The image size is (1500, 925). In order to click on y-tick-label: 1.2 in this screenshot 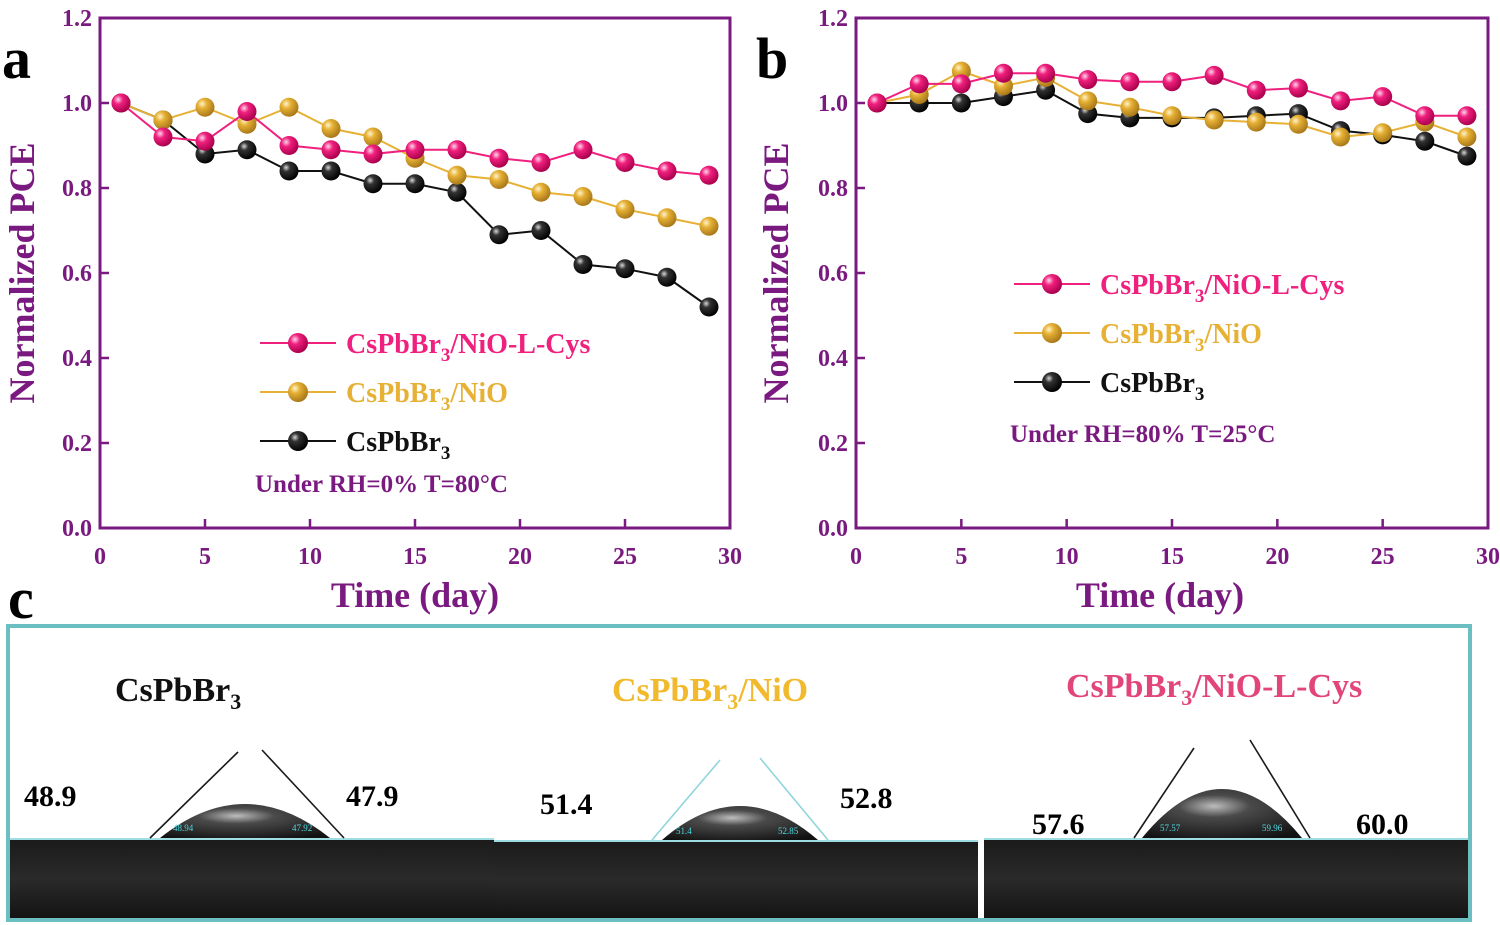, I will do `click(77, 19)`.